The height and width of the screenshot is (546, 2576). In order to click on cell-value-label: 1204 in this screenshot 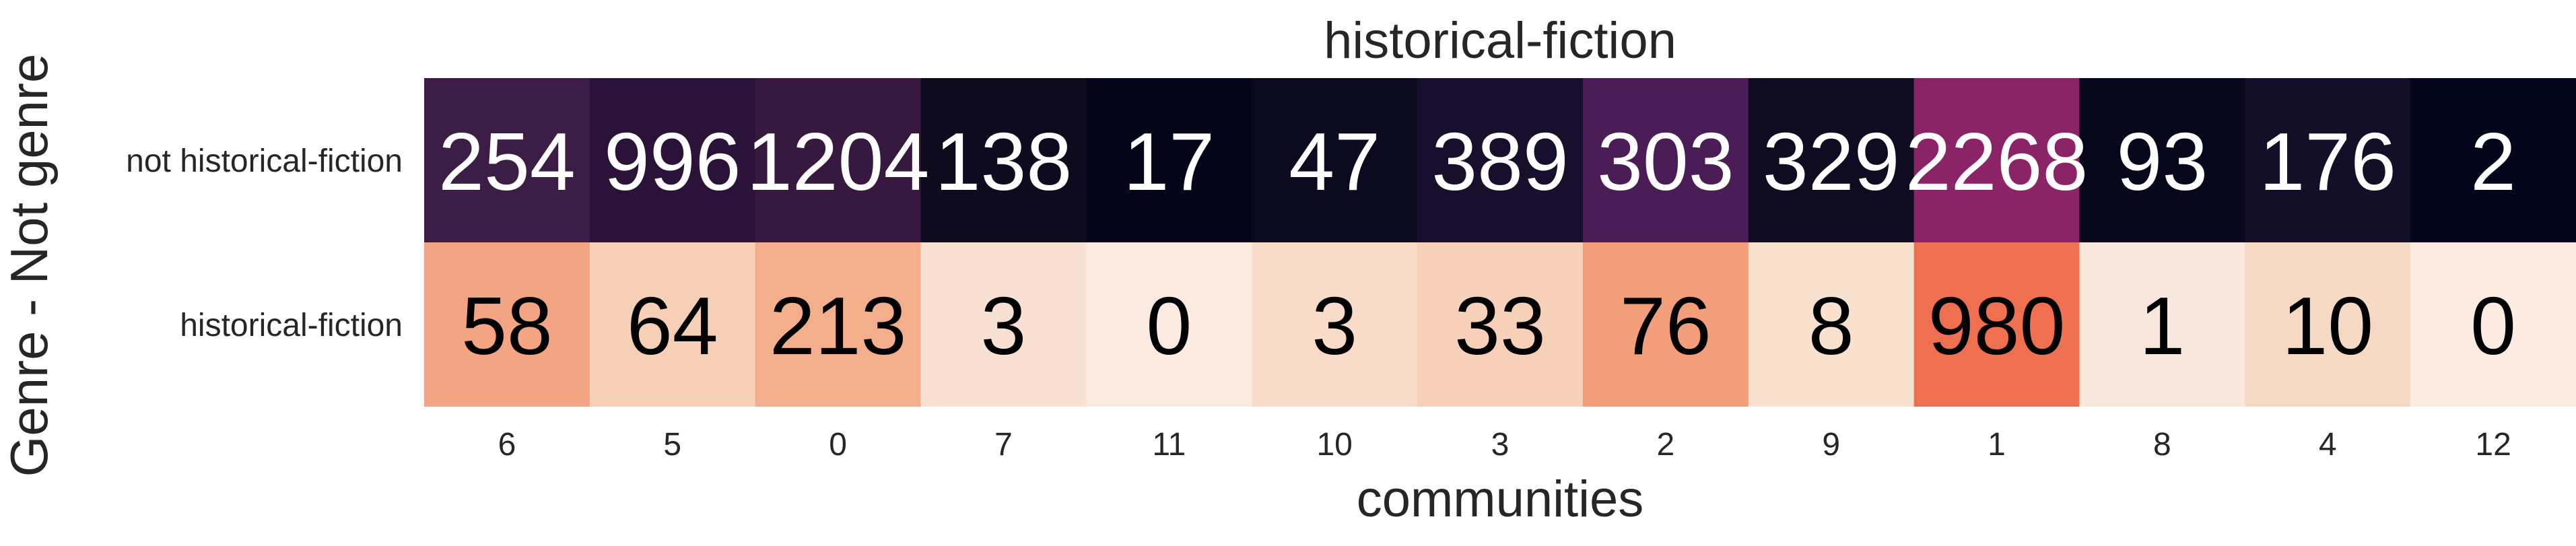, I will do `click(838, 161)`.